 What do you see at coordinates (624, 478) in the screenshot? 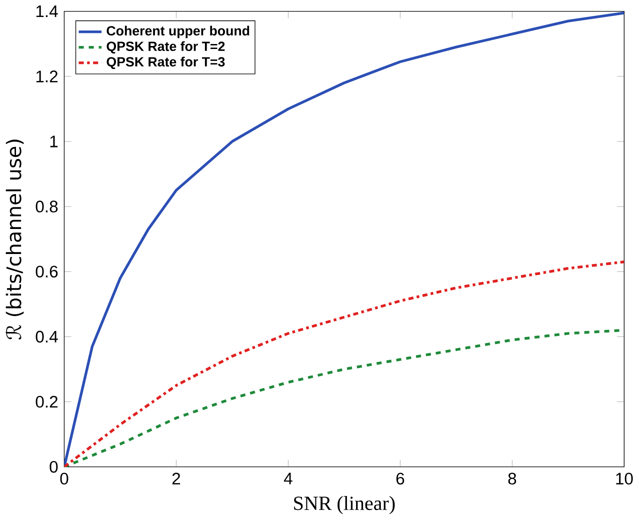
I see `x-tick-label: 10` at bounding box center [624, 478].